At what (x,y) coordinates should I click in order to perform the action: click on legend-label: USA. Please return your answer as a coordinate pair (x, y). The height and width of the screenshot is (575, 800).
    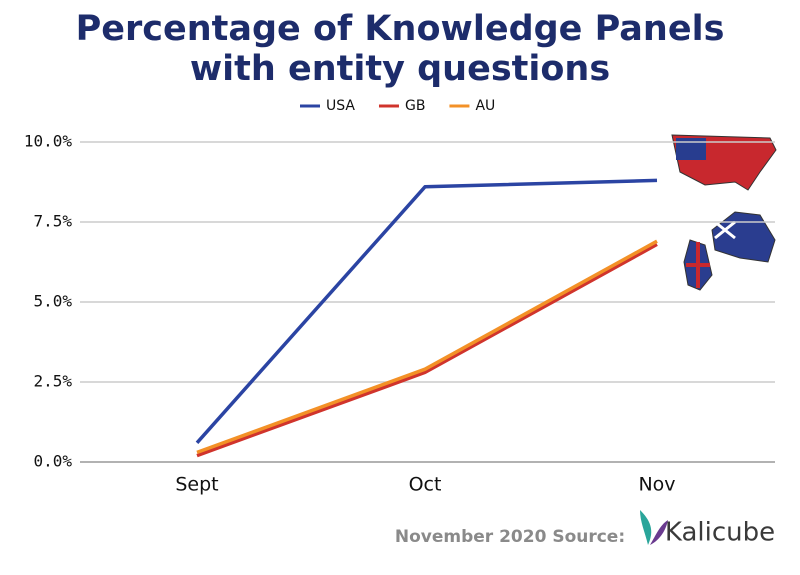
    Looking at the image, I should click on (340, 106).